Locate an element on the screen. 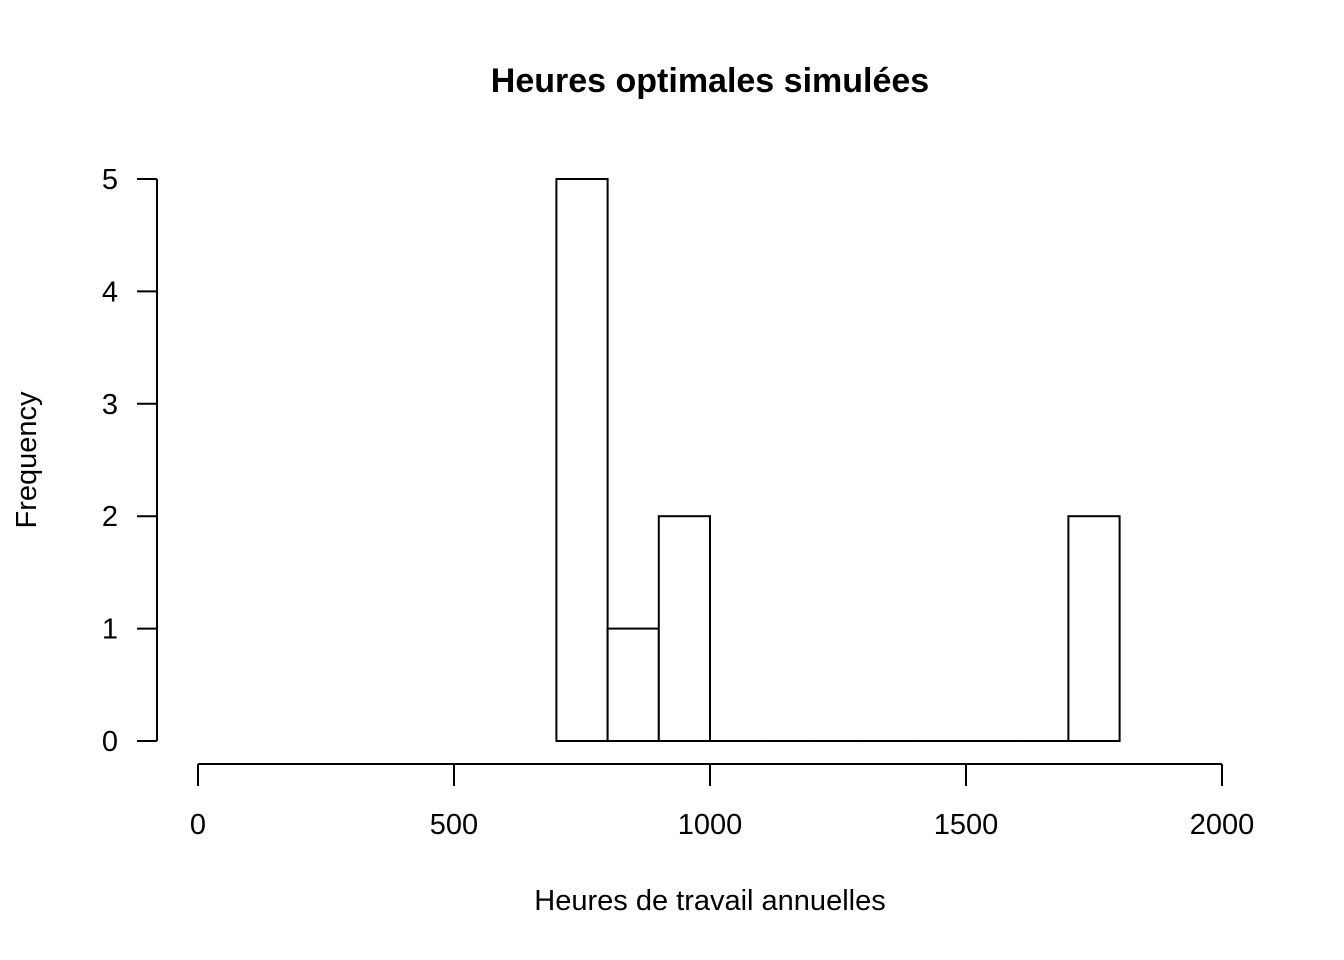 This screenshot has width=1344, height=960. x-tick-label-0: 0 is located at coordinates (198, 825).